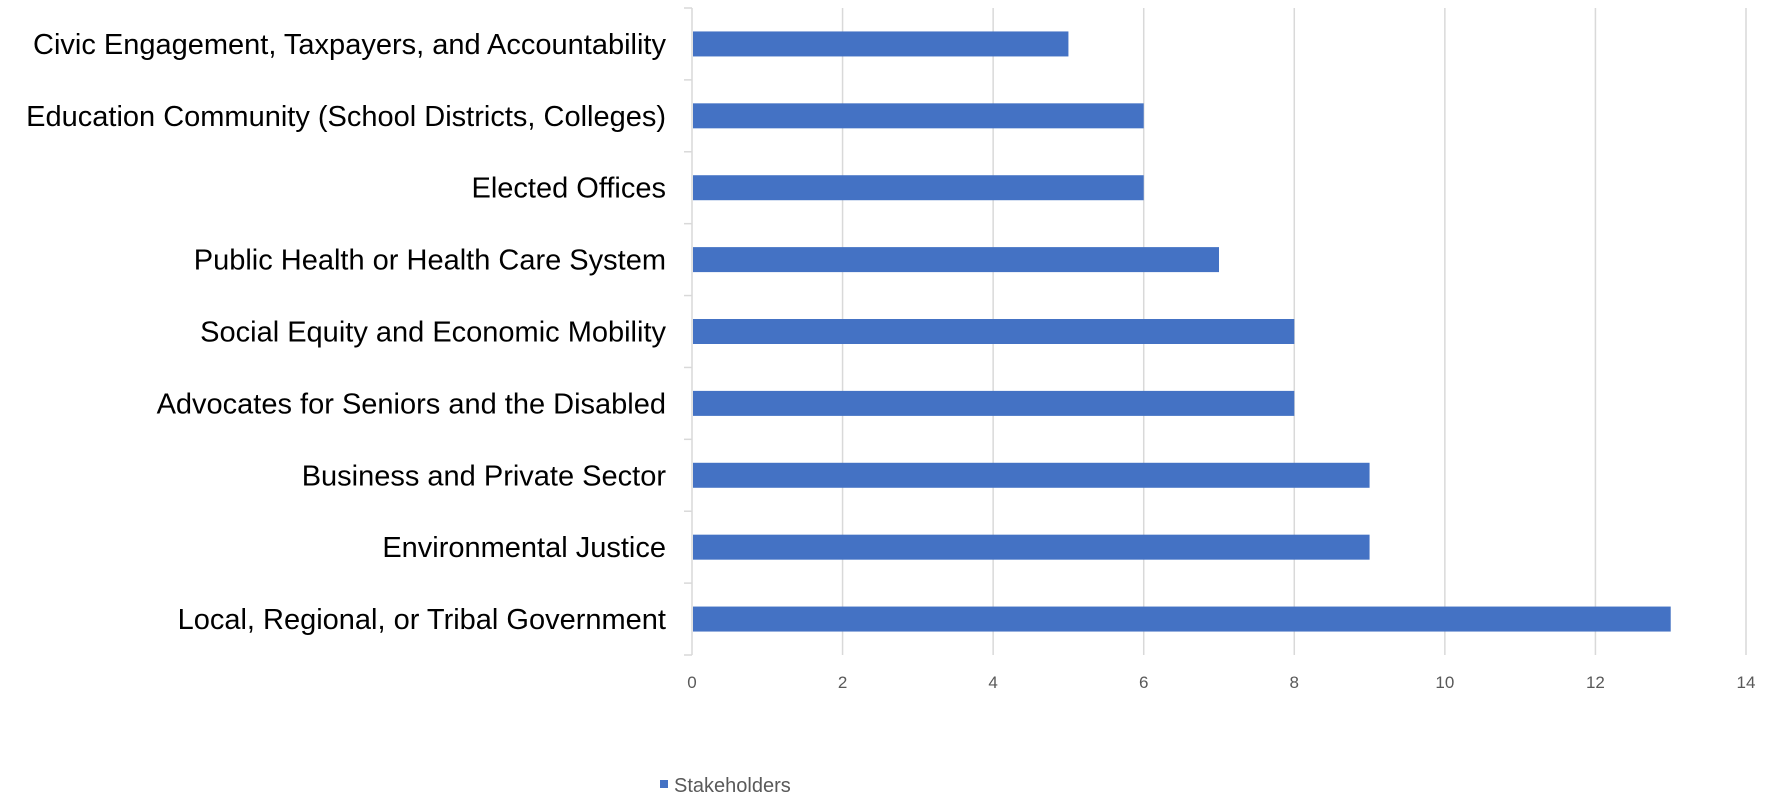 The width and height of the screenshot is (1767, 799). What do you see at coordinates (732, 786) in the screenshot?
I see `legend-label: Stakeholders` at bounding box center [732, 786].